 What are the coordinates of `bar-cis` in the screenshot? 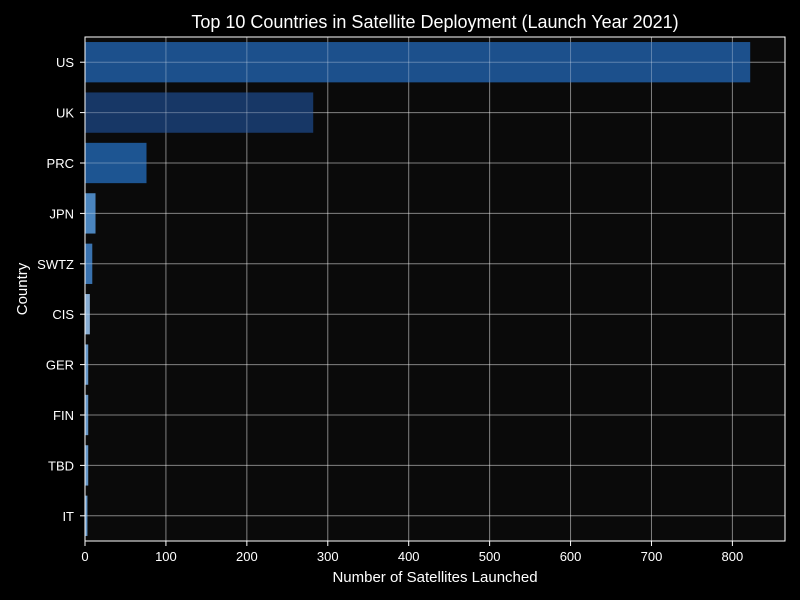 It's located at (87, 314).